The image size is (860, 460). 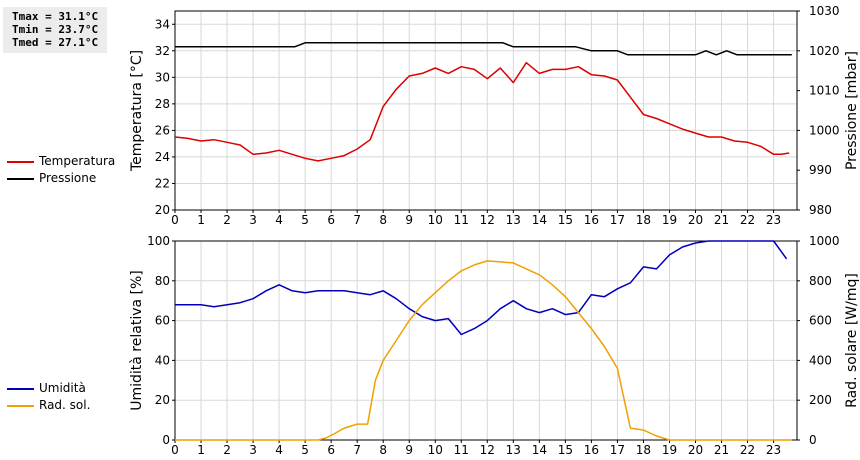 I want to click on panel2-x-tick-label: 16, so click(x=591, y=450).